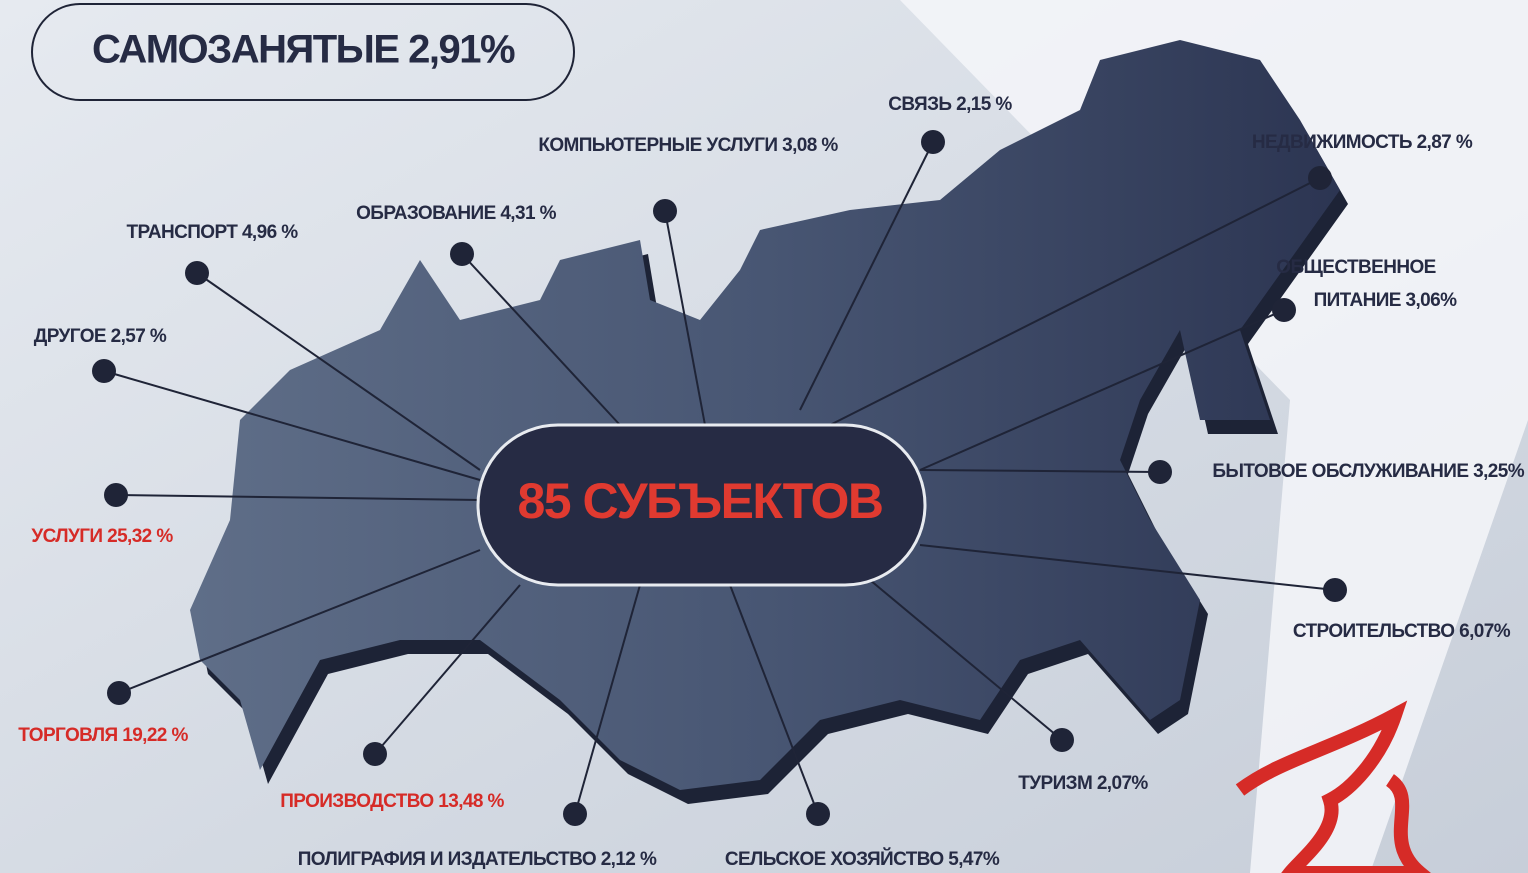  Describe the element at coordinates (950, 104) in the screenshot. I see `category-label: СВЯЗЬ 2,15 %` at that location.